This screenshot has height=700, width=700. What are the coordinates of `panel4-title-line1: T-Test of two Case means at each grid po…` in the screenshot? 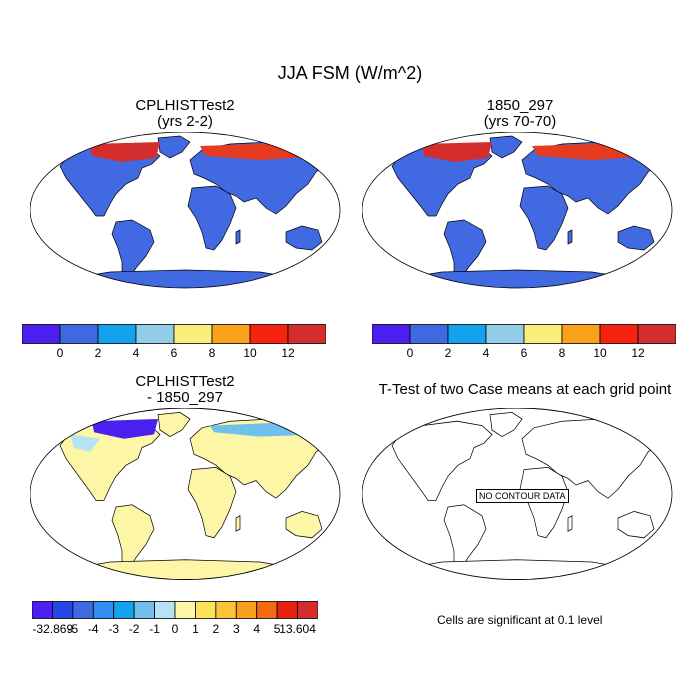 It's located at (525, 389).